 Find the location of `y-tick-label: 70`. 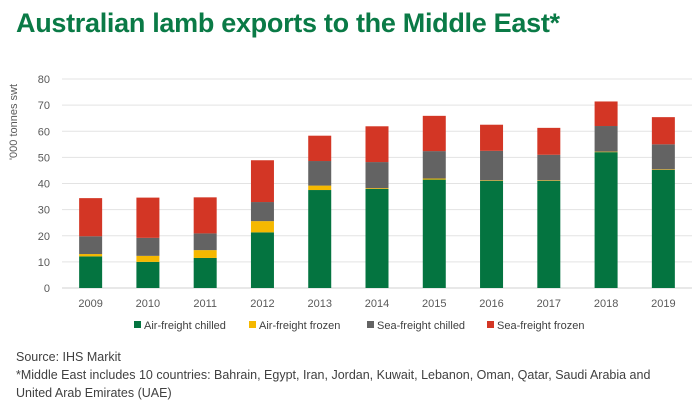

y-tick-label: 70 is located at coordinates (44, 106).